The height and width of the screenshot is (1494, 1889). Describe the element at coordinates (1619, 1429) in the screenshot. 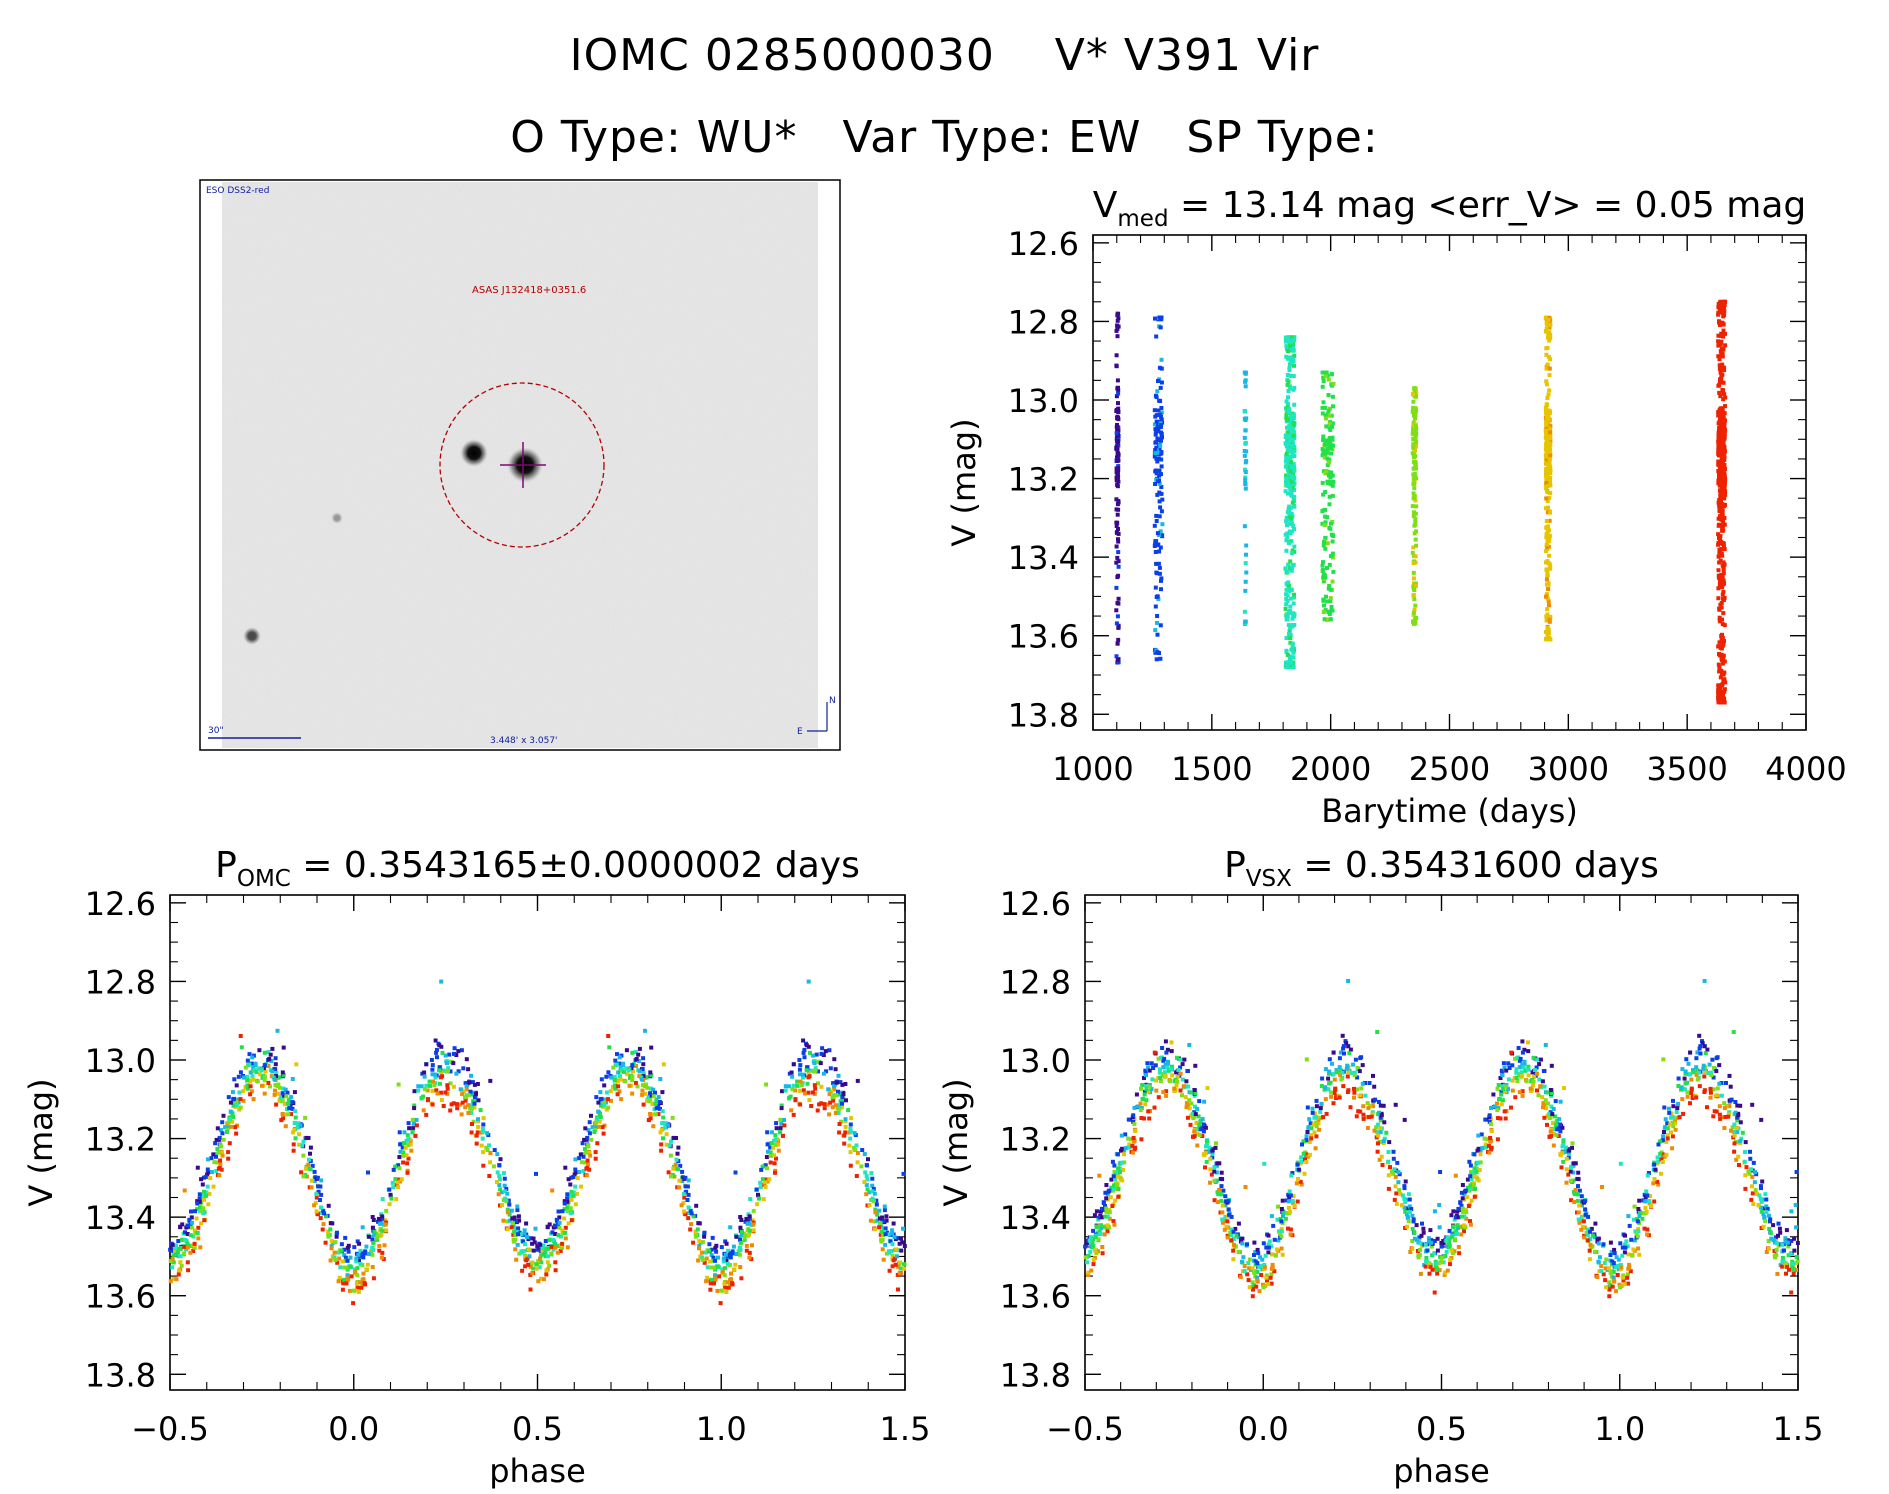

I see `x-tick-label: 1.0` at that location.